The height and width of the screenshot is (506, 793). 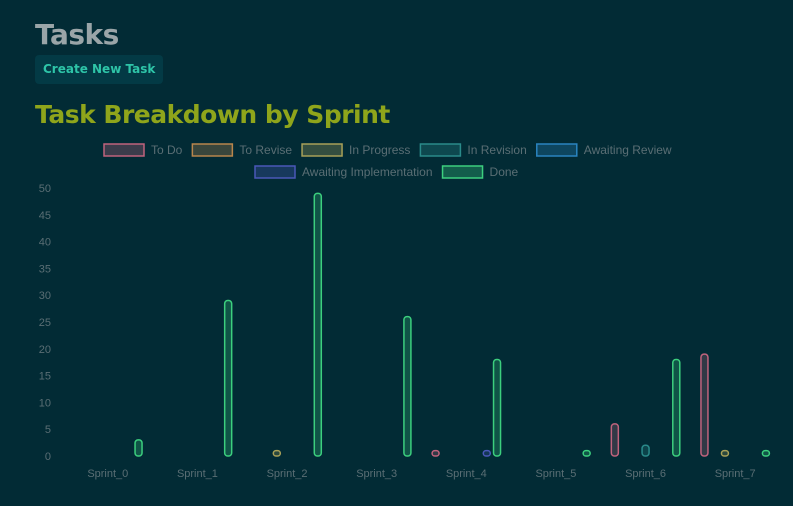 What do you see at coordinates (45, 377) in the screenshot?
I see `y-tick-label: 15` at bounding box center [45, 377].